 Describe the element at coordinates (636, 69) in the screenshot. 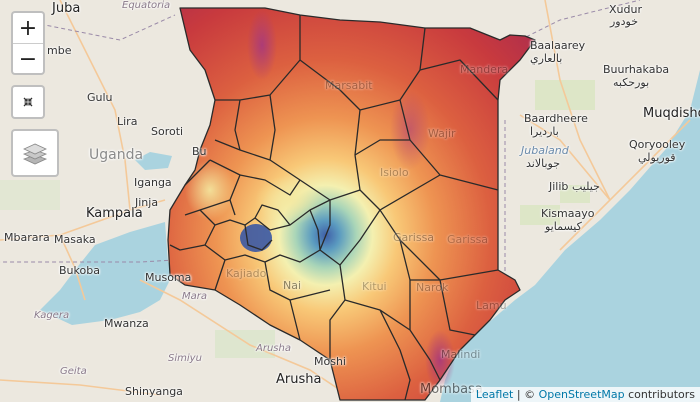

I see `label-buurhakaba: Buurhakaba` at that location.